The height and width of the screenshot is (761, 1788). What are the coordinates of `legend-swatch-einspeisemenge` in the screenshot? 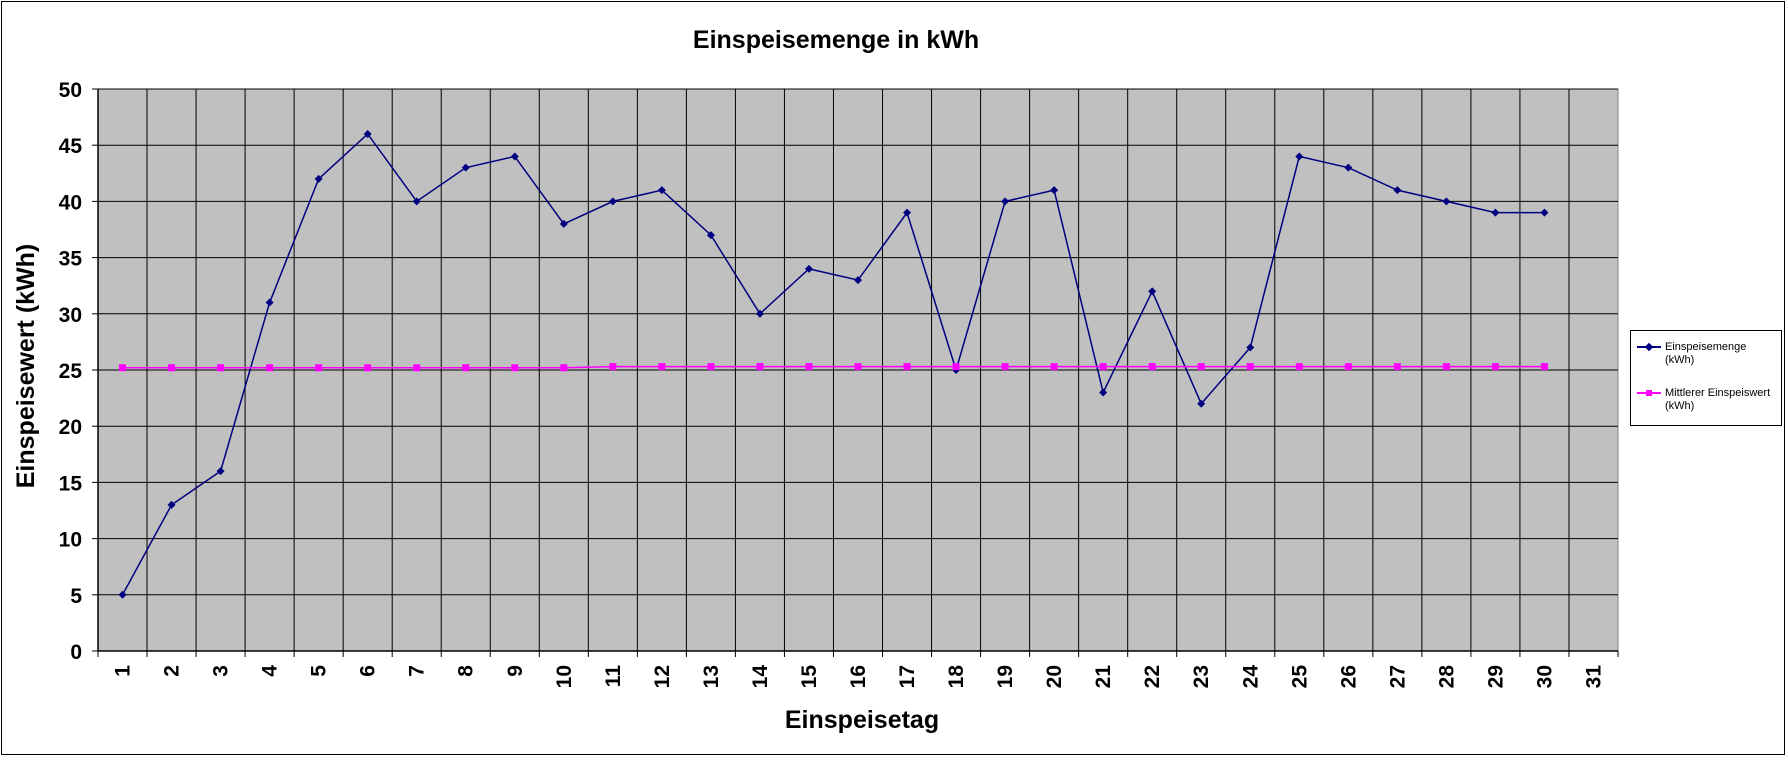 It's located at (1649, 347).